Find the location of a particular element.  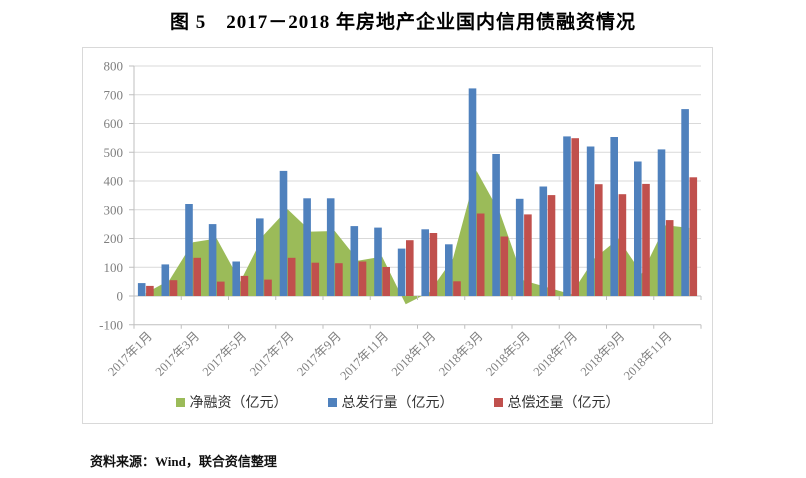

legend-item: 总发行量（亿元） is located at coordinates (390, 402).